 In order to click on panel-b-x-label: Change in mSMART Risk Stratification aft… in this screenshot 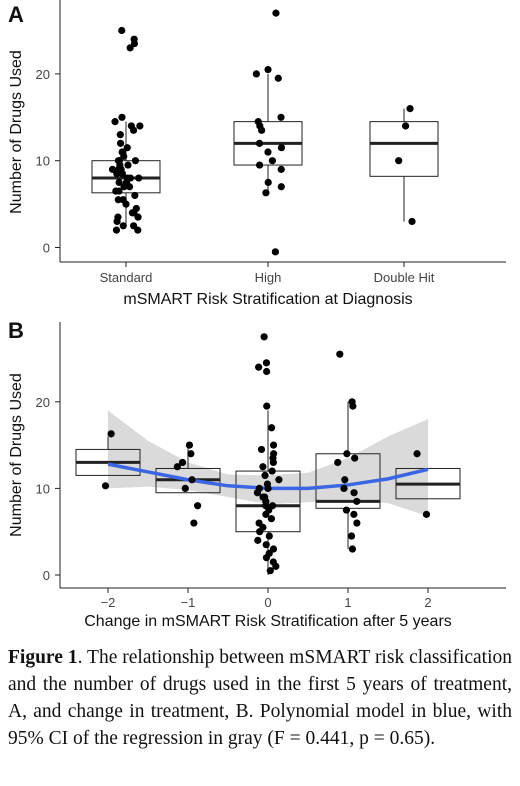, I will do `click(268, 621)`.